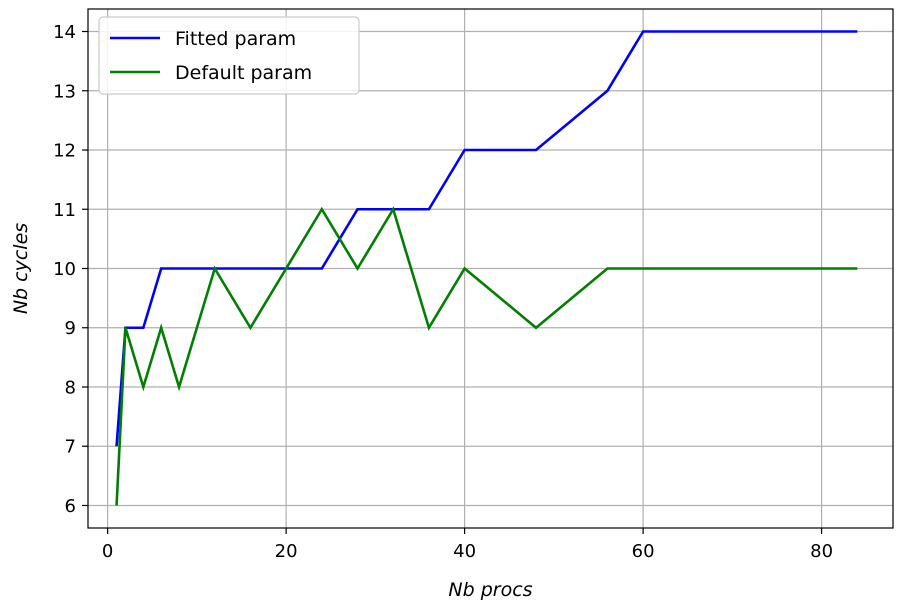 The width and height of the screenshot is (899, 613). I want to click on x-tick-label-20: 20, so click(286, 551).